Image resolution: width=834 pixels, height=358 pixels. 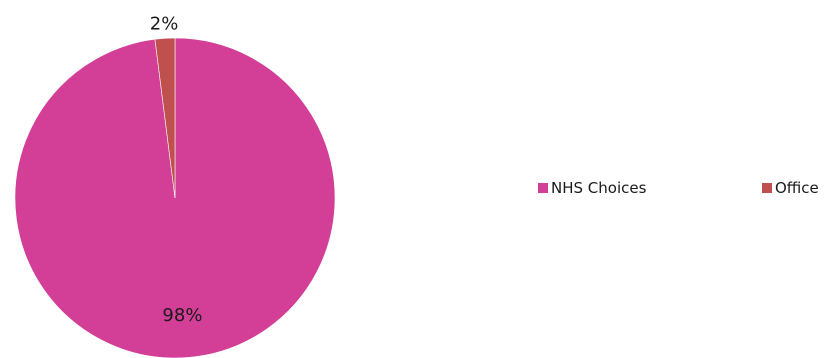 What do you see at coordinates (678, 188) in the screenshot?
I see `legend: NHS Choices Office` at bounding box center [678, 188].